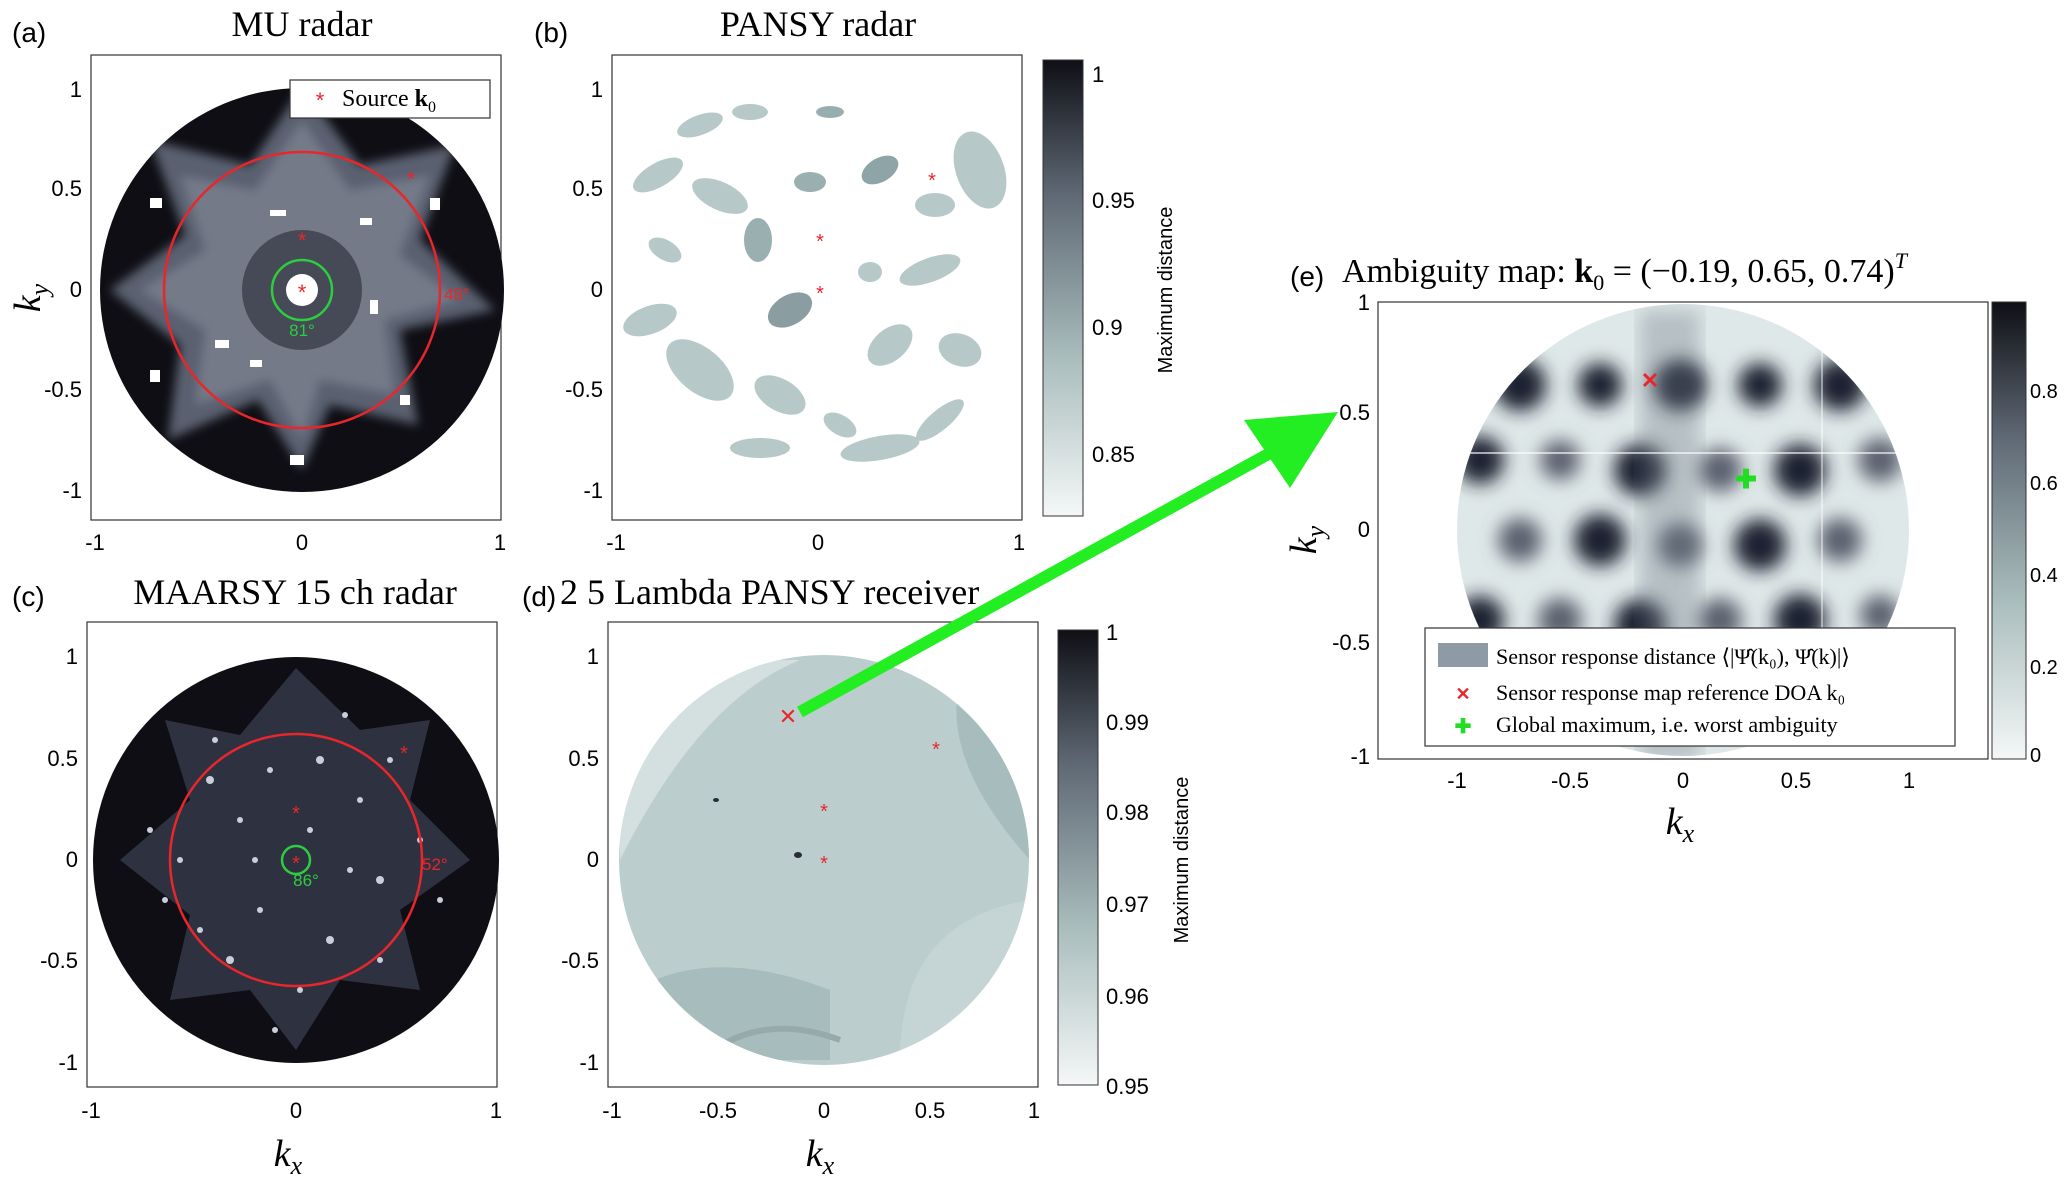 The height and width of the screenshot is (1181, 2067). Describe the element at coordinates (296, 864) in the screenshot. I see `panel-c-source-marker-3: *` at that location.